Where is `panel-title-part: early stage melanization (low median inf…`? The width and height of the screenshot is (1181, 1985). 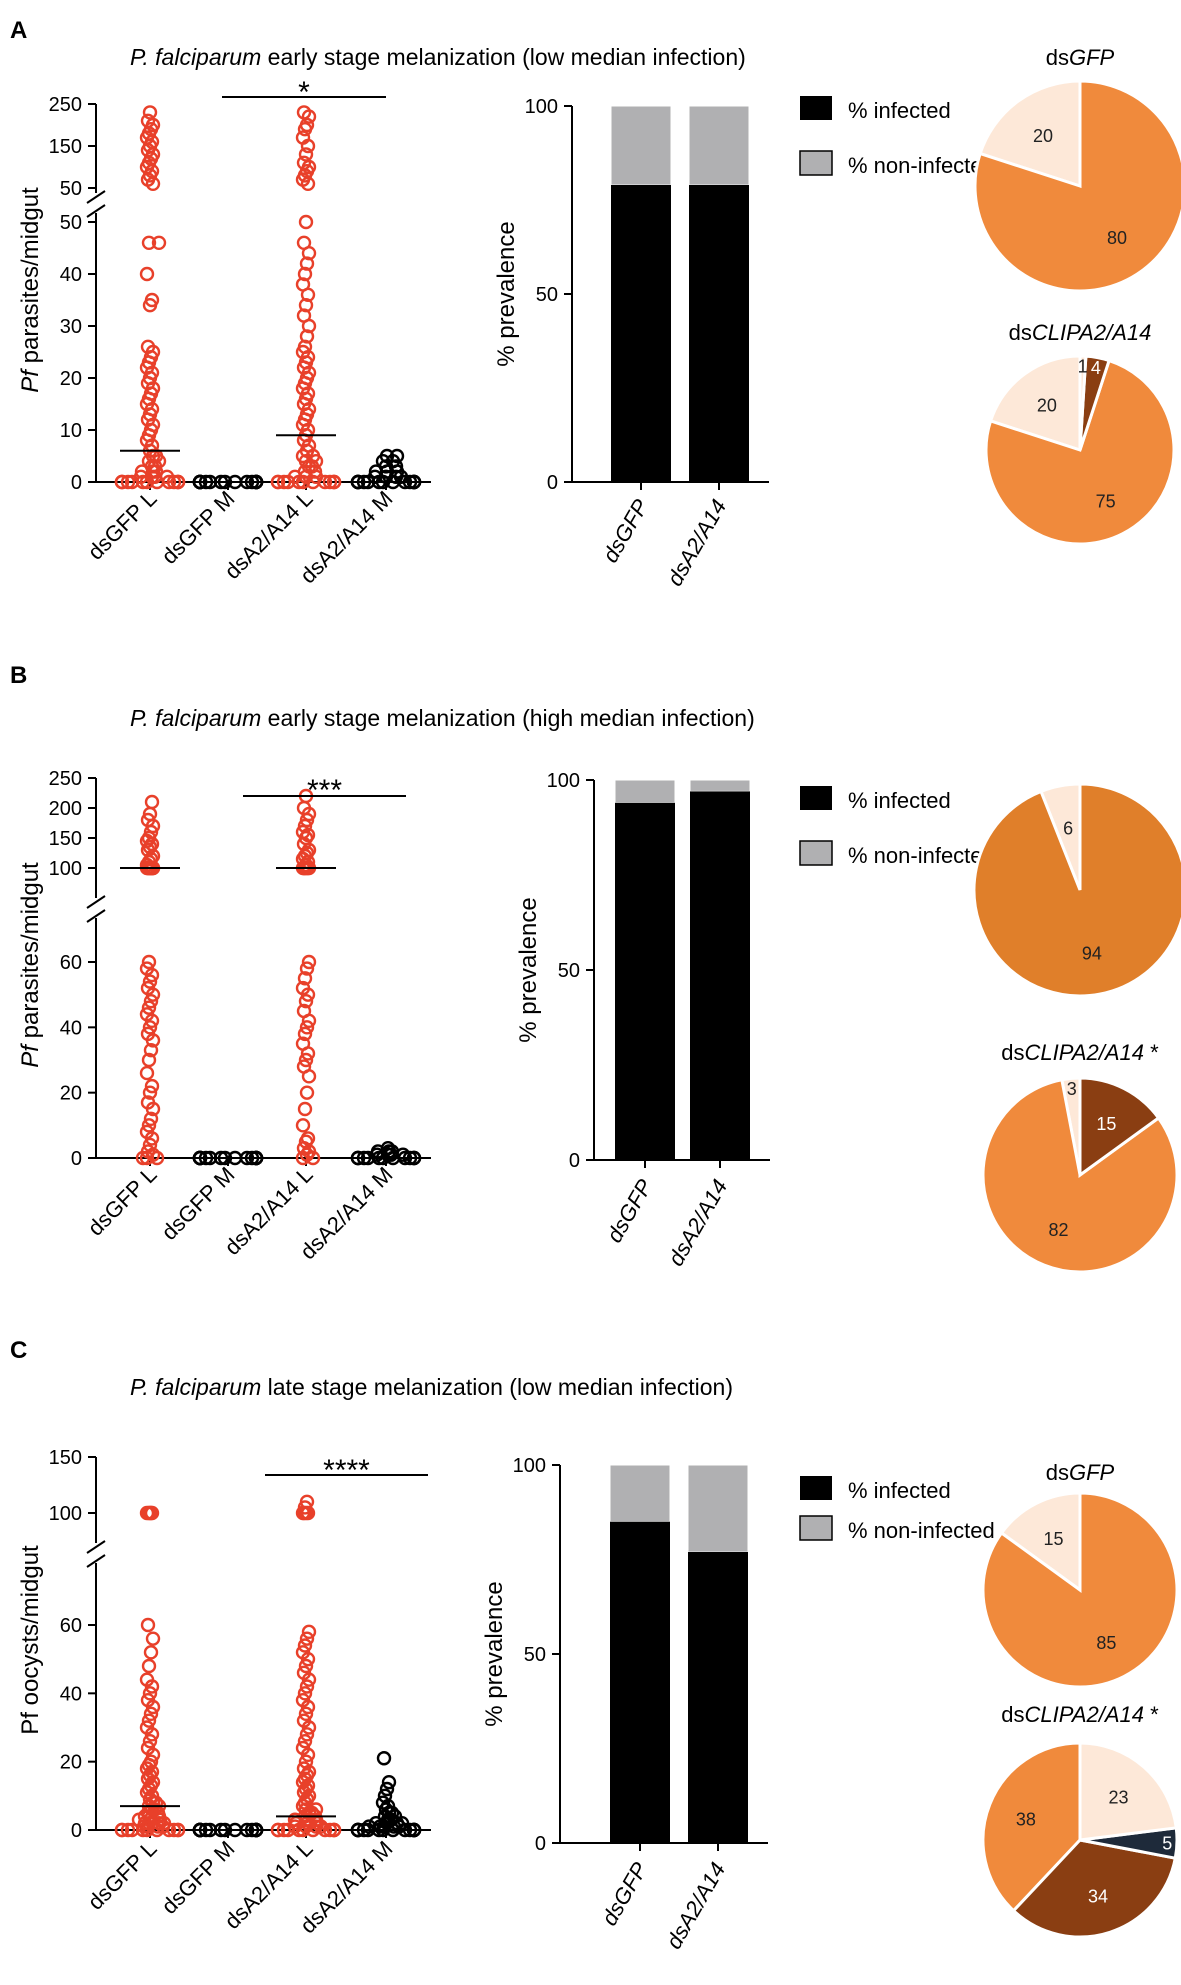
panel-title-part: early stage melanization (low median inf… is located at coordinates (503, 57).